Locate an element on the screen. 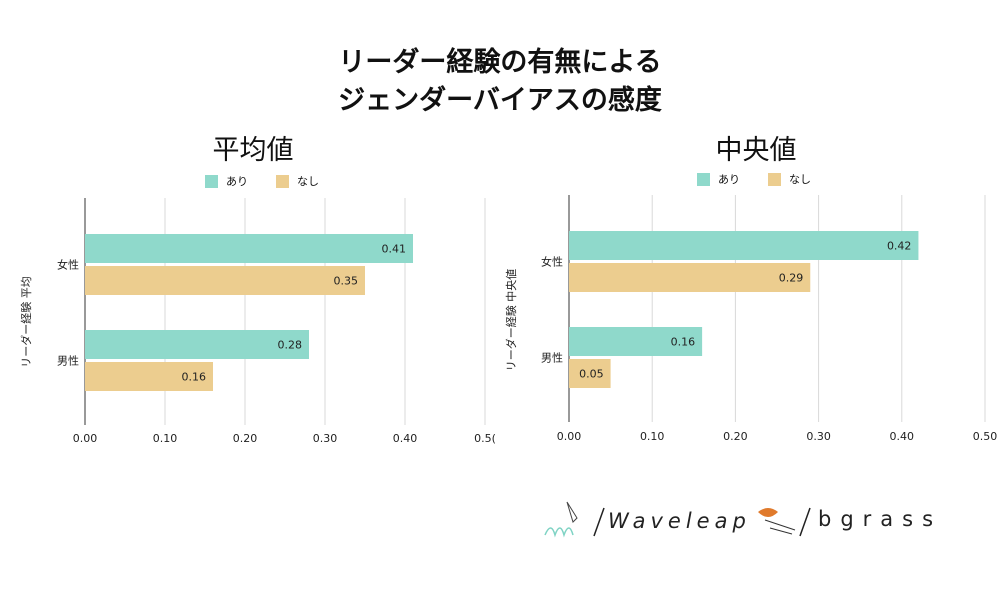 This screenshot has width=1000, height=590. chart-title-line-1: リーダー経験の有無による is located at coordinates (500, 62).